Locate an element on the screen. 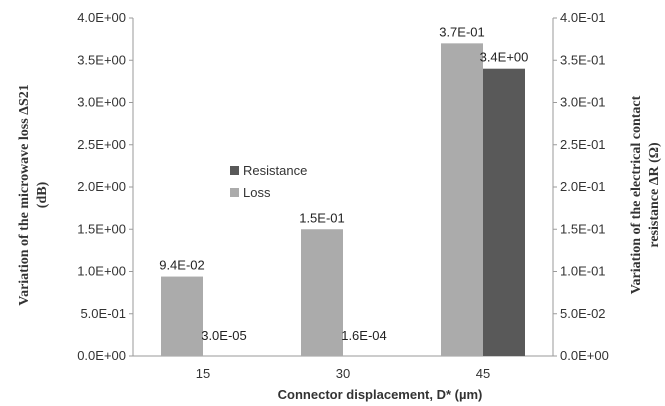 The width and height of the screenshot is (665, 406). legend-label-resistance: Resistance is located at coordinates (275, 170).